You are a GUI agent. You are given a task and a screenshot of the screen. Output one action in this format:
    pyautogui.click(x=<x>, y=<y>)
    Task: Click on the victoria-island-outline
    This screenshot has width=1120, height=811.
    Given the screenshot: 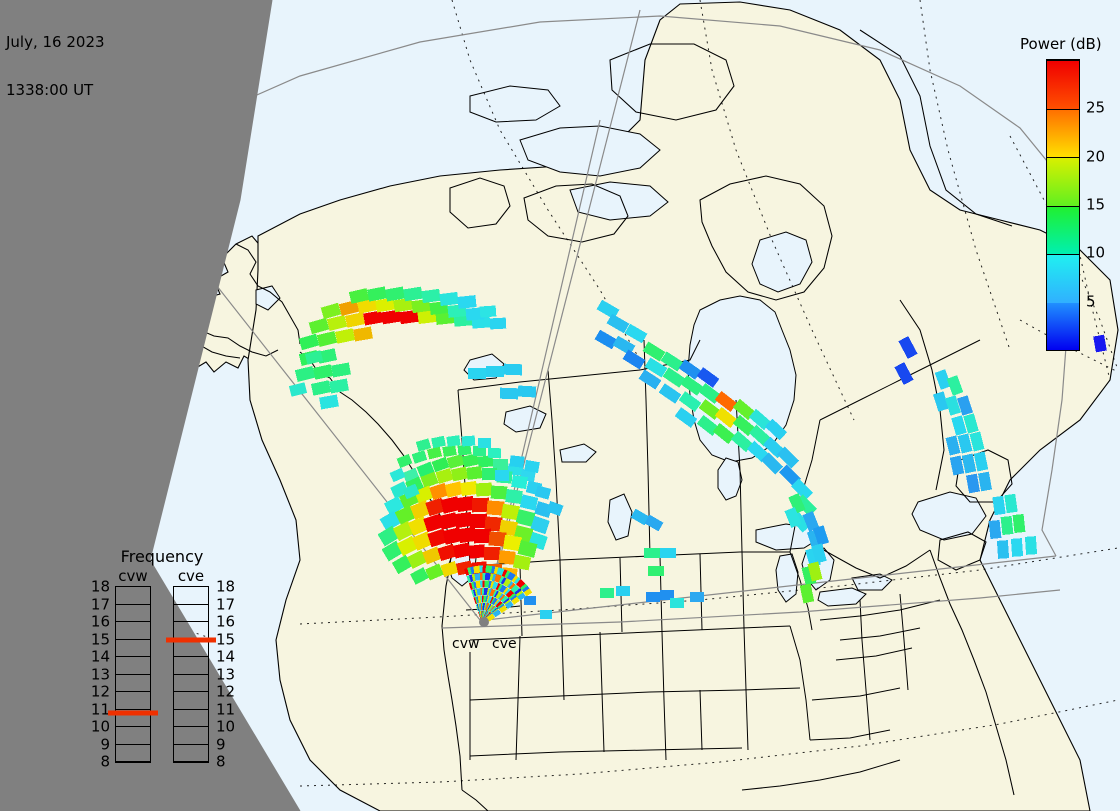 What is the action you would take?
    pyautogui.click(x=576, y=213)
    